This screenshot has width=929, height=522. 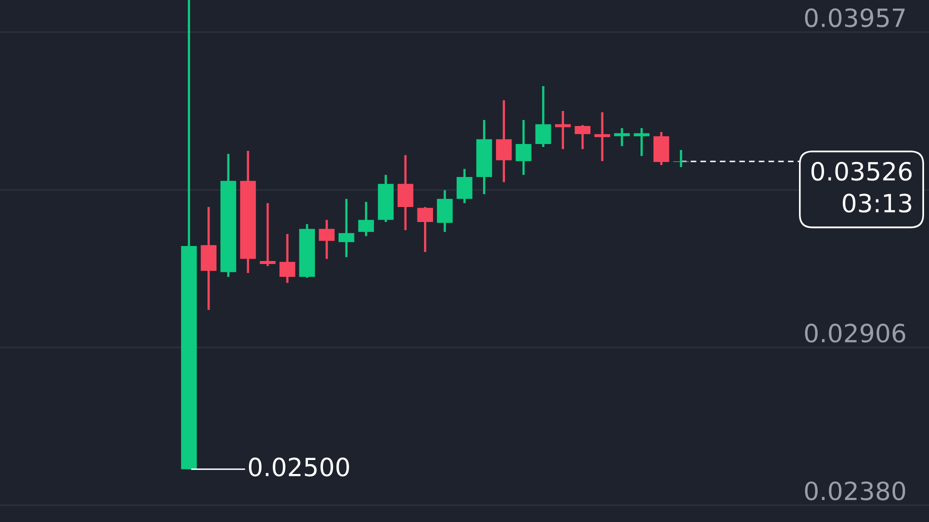 I want to click on y-tick-label: 0.02906, so click(x=855, y=333).